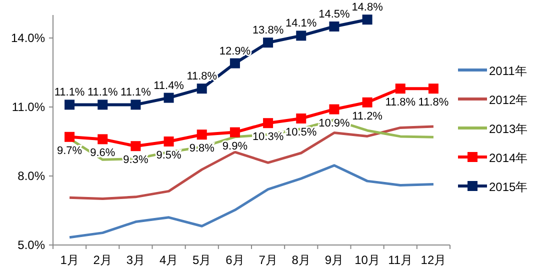  What do you see at coordinates (508, 71) in the screenshot?
I see `legend-label: 2011年` at bounding box center [508, 71].